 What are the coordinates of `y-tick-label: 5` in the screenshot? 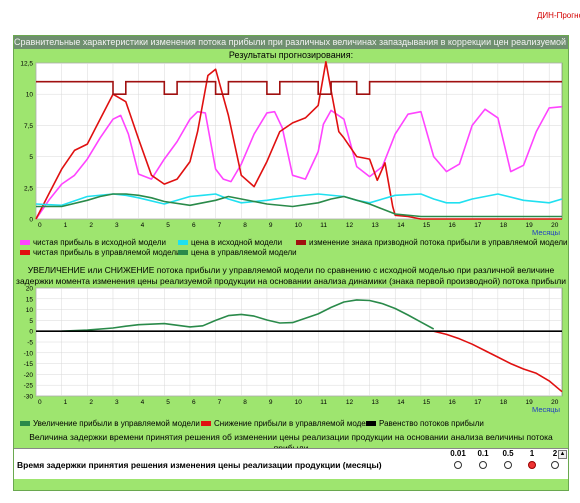 It's located at (31, 321).